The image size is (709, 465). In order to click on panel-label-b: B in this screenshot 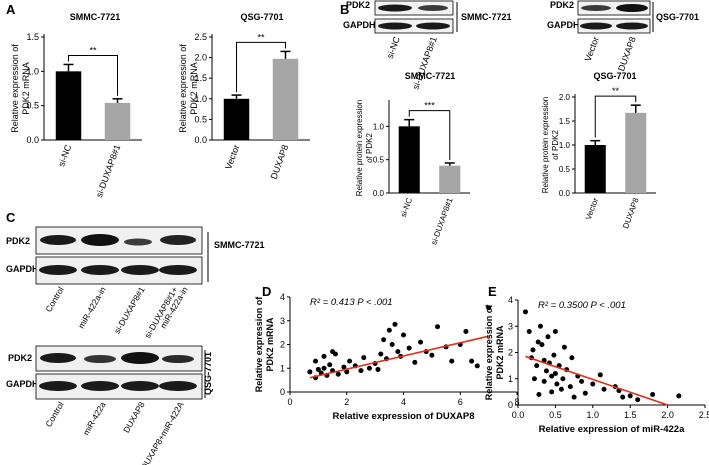, I will do `click(344, 9)`.